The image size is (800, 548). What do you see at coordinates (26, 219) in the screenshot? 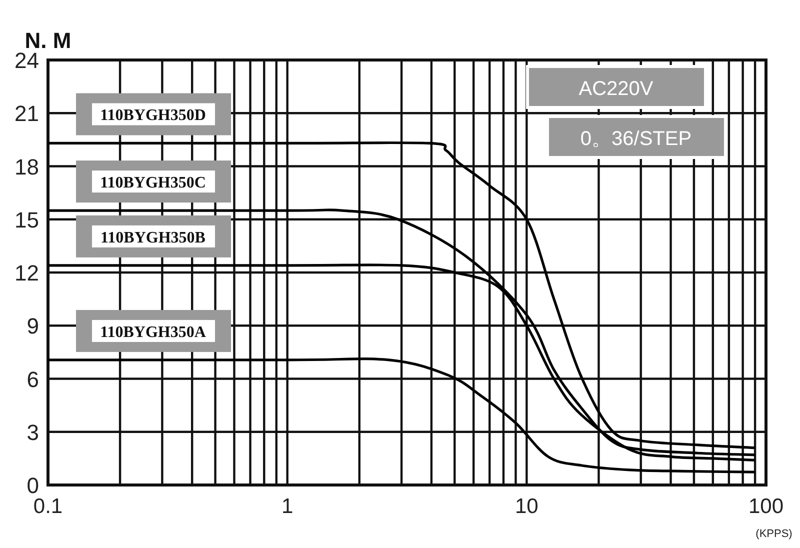
I see `y-tick-label: 15` at bounding box center [26, 219].